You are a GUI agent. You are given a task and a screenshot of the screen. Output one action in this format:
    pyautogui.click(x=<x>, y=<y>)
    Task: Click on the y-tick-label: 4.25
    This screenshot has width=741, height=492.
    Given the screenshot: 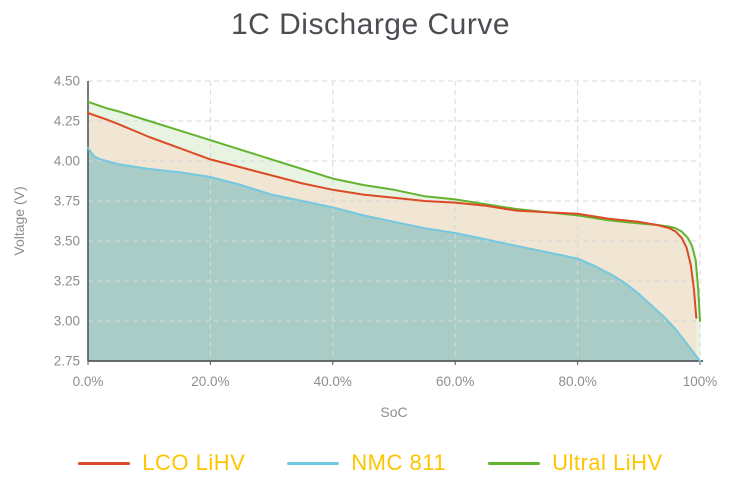 What is the action you would take?
    pyautogui.click(x=67, y=121)
    